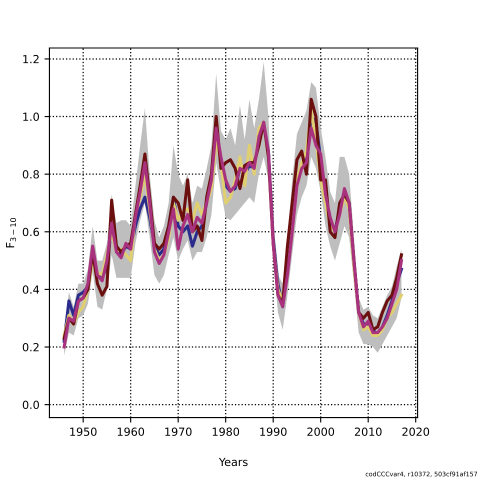  Describe the element at coordinates (31, 232) in the screenshot. I see `y-tick-label: 0.6` at that location.